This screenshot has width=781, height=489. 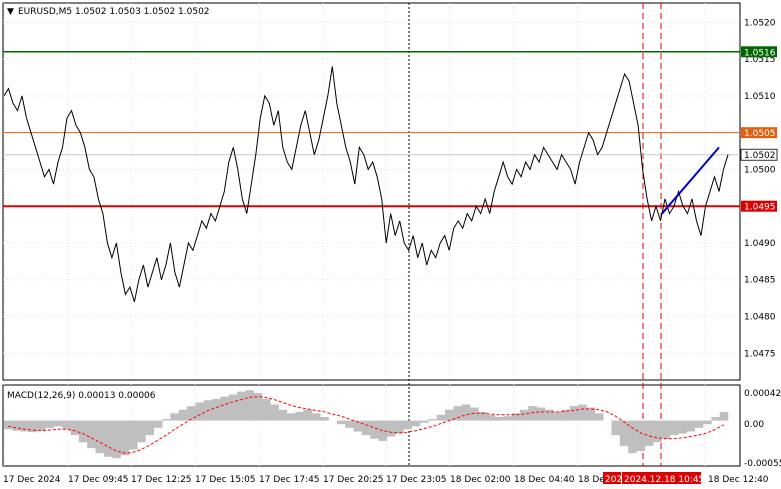 I want to click on time-label: 17 Dec 23:05, so click(x=416, y=480).